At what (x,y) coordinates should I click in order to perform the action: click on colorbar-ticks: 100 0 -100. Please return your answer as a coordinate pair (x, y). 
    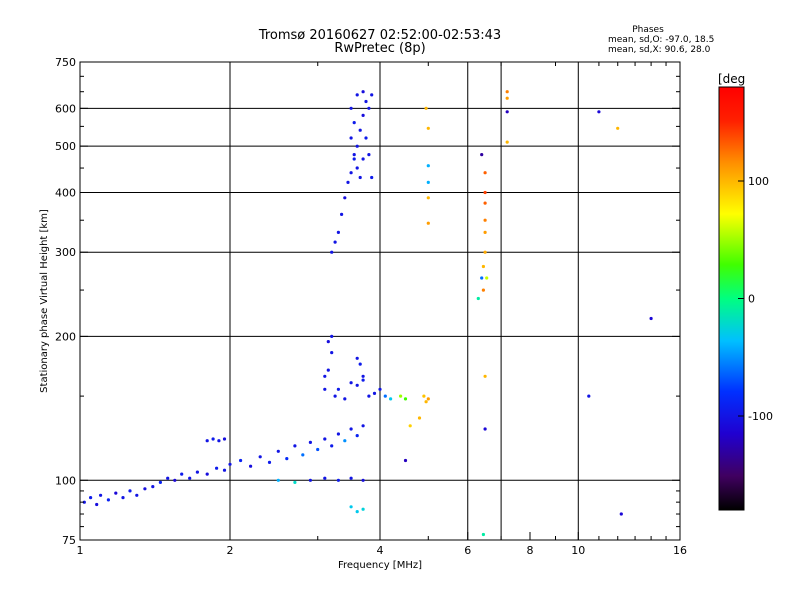
    Looking at the image, I should click on (755, 299).